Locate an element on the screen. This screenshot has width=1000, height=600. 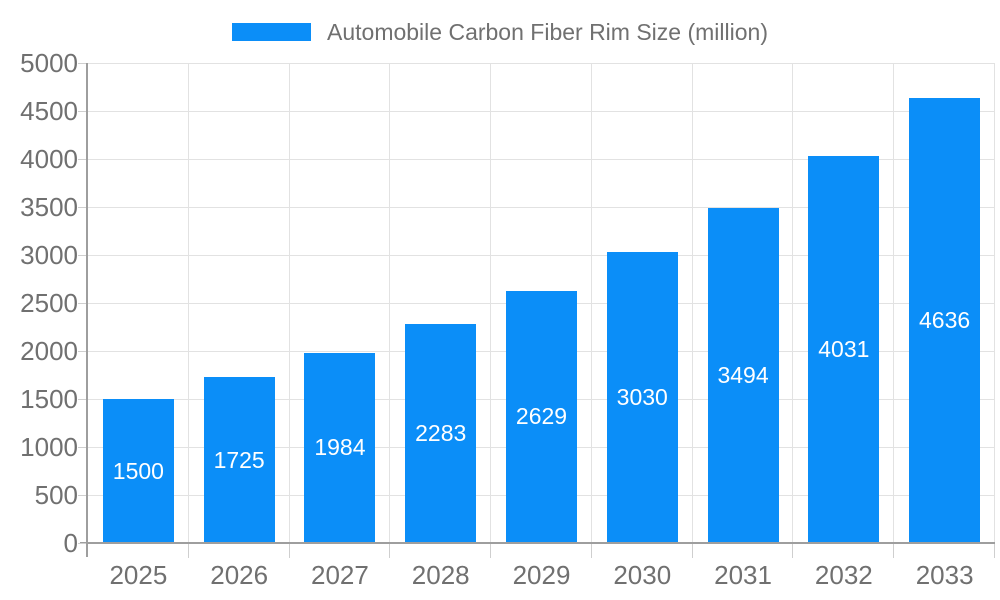
x-axis-tick-label: 2032 is located at coordinates (843, 575).